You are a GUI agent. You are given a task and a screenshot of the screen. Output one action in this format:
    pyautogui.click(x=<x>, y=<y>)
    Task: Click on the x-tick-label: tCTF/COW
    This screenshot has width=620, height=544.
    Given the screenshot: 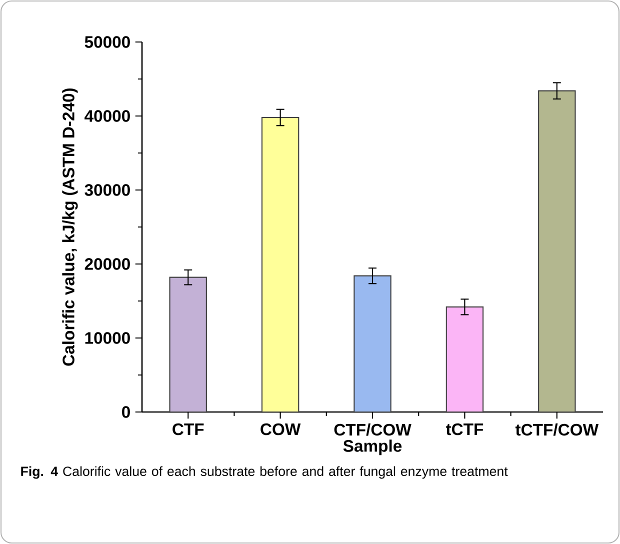 What is the action you would take?
    pyautogui.click(x=557, y=429)
    